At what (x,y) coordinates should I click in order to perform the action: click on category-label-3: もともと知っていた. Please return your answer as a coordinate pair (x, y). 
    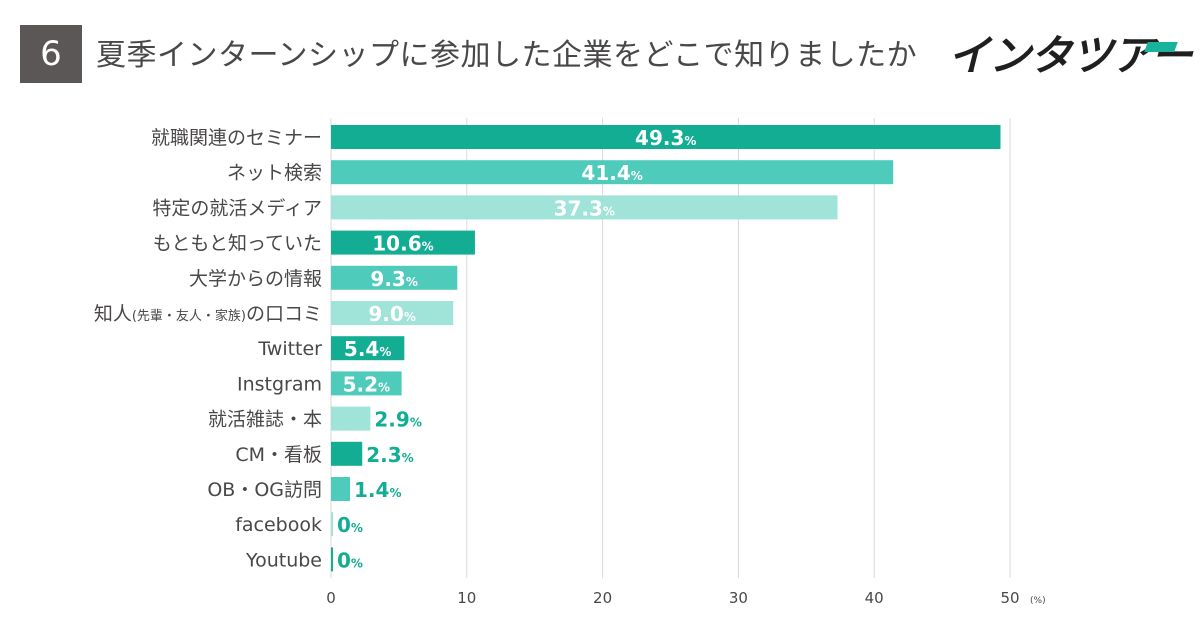
    Looking at the image, I should click on (237, 244).